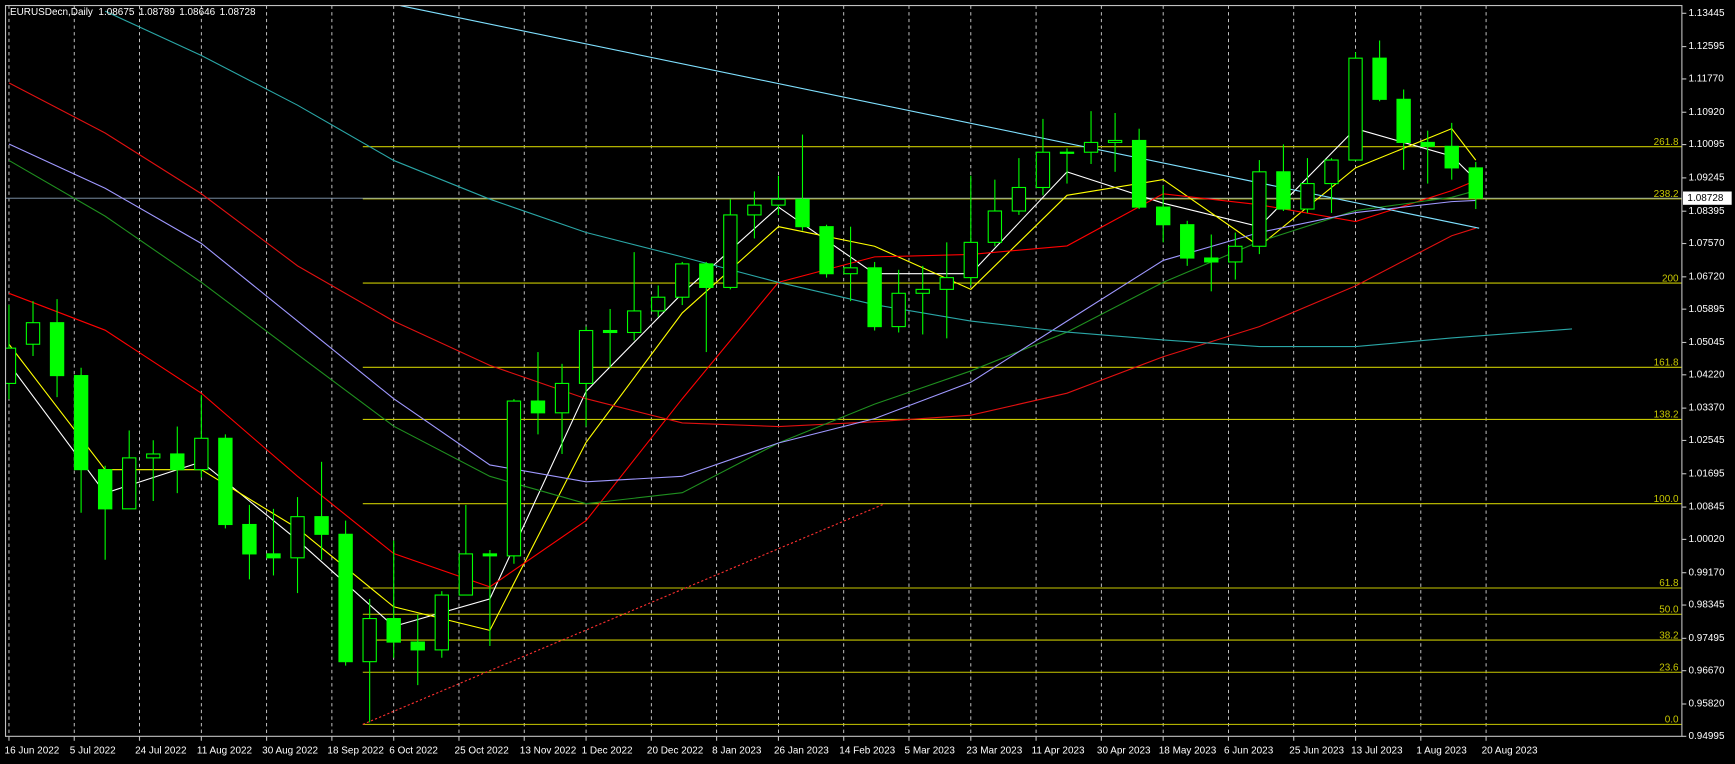  I want to click on x-tick-label: 8 Jan 2023, so click(737, 750).